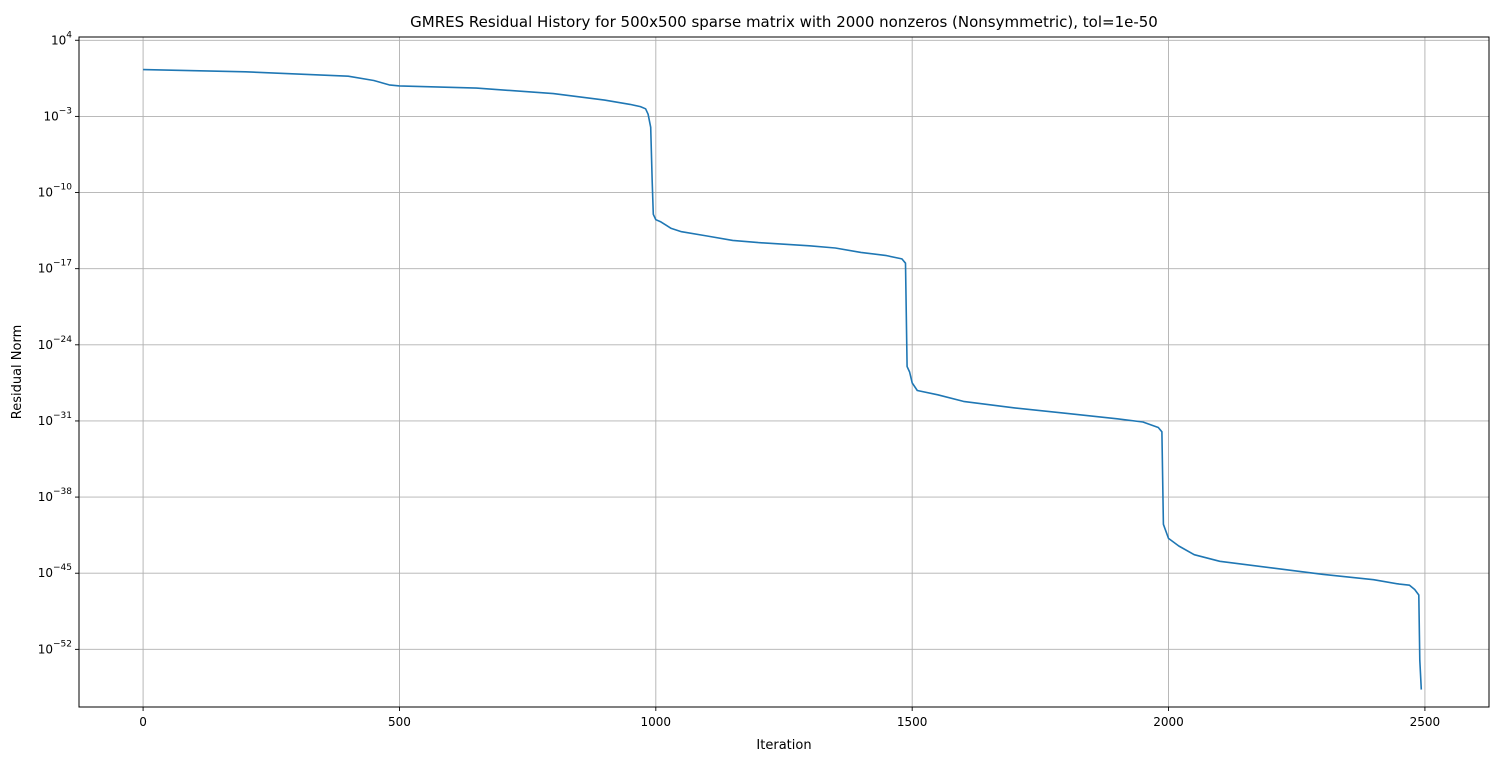 This screenshot has height=760, width=1507. What do you see at coordinates (789, 718) in the screenshot?
I see `x-axis: 0 500 1000 1500 2000 2500` at bounding box center [789, 718].